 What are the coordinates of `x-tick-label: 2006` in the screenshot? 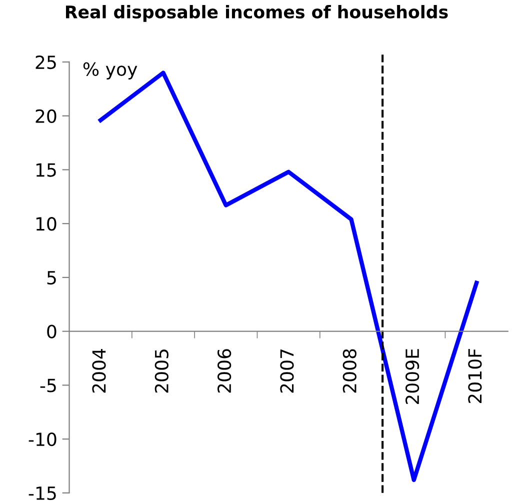 It's located at (224, 371).